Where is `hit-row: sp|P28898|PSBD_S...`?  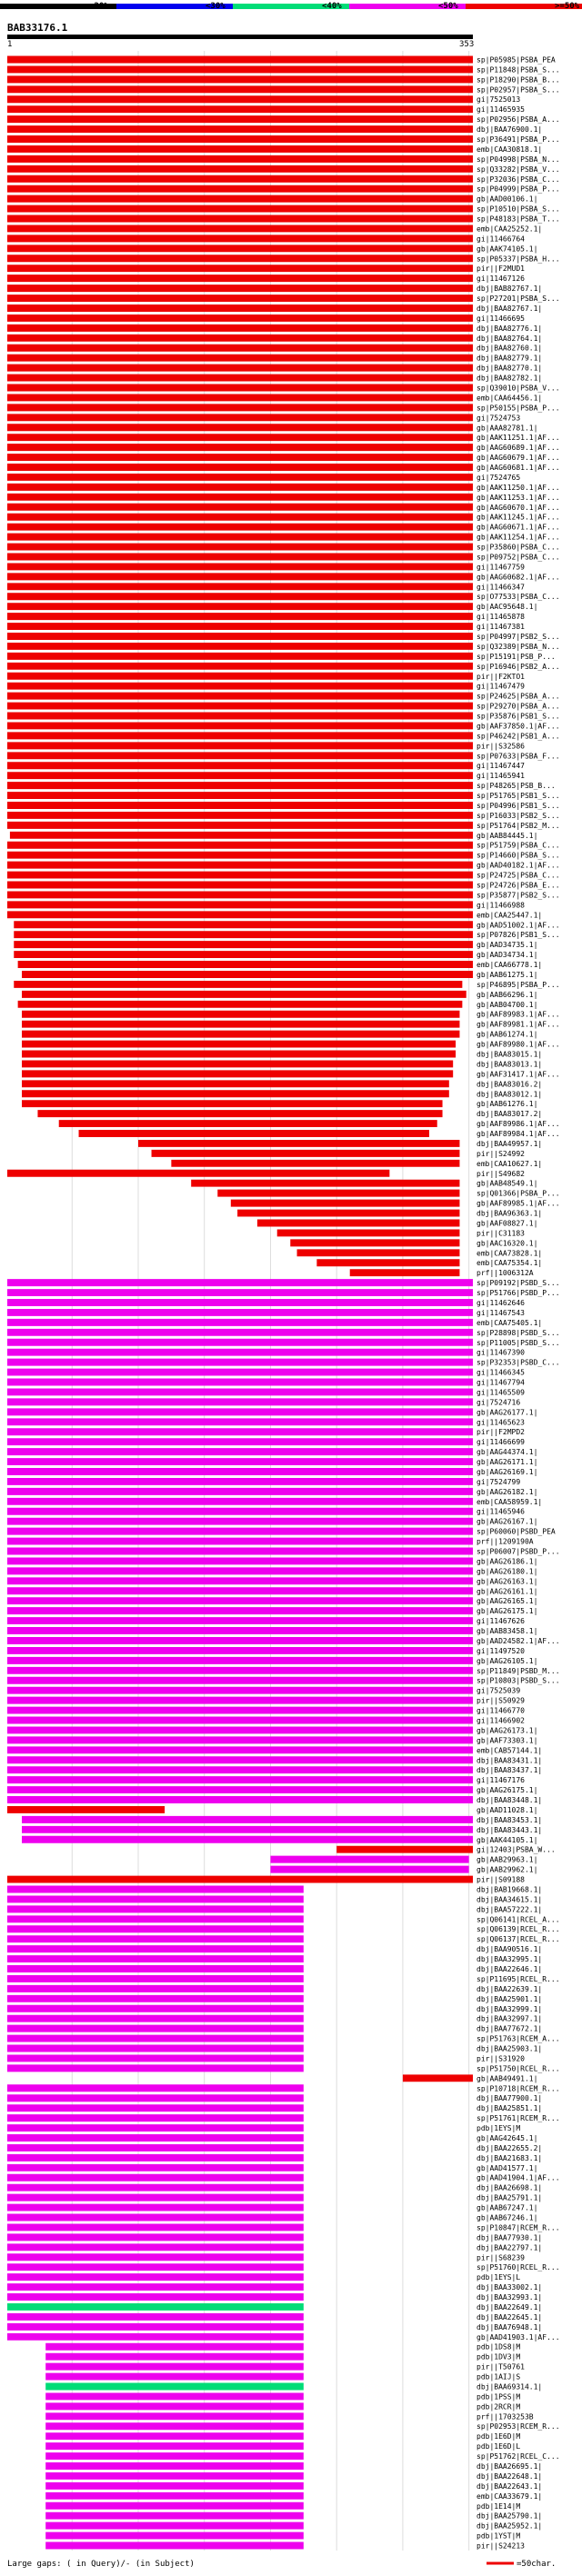 hit-row: sp|P28898|PSBD_S... is located at coordinates (284, 1333).